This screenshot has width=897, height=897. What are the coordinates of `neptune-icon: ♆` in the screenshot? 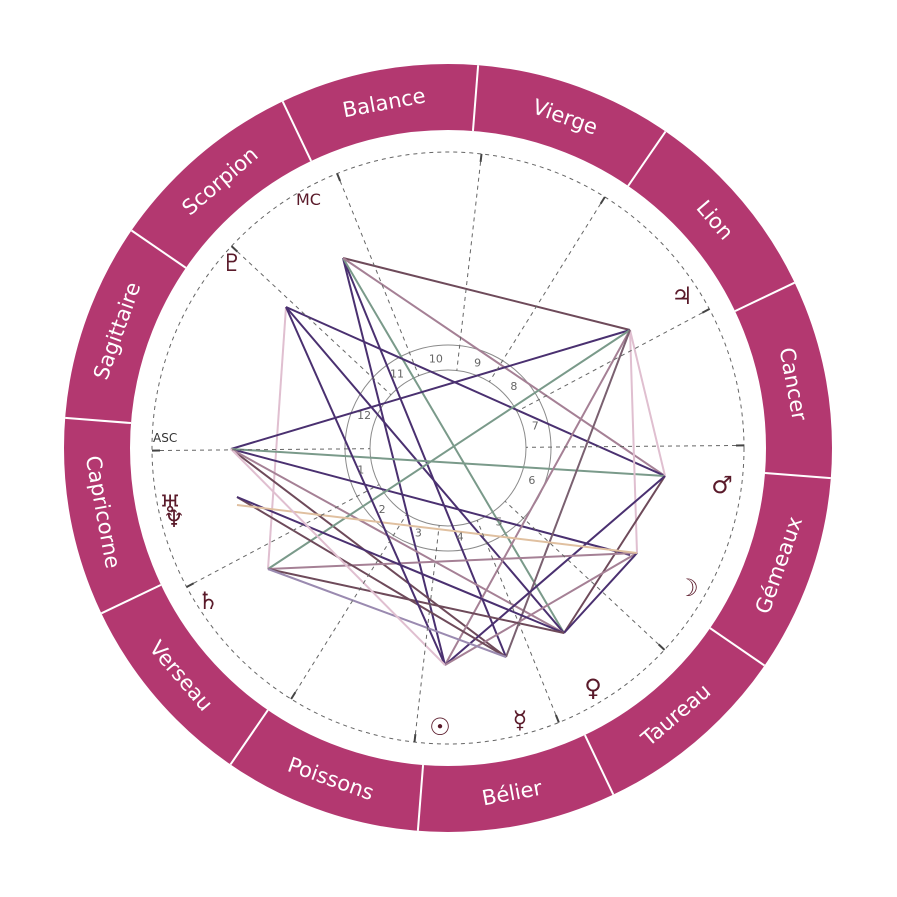 It's located at (174, 519).